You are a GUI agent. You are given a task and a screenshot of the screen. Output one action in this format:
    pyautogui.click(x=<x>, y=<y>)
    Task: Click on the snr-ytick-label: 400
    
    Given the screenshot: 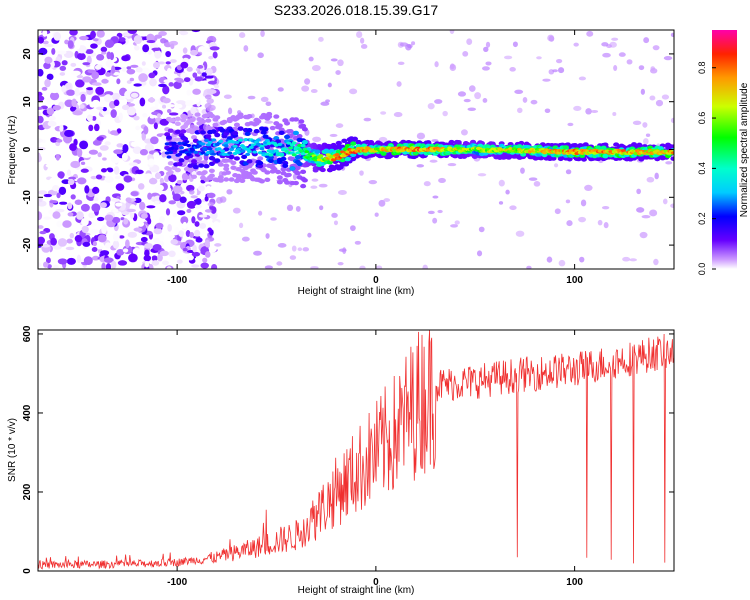 What is the action you would take?
    pyautogui.click(x=27, y=412)
    